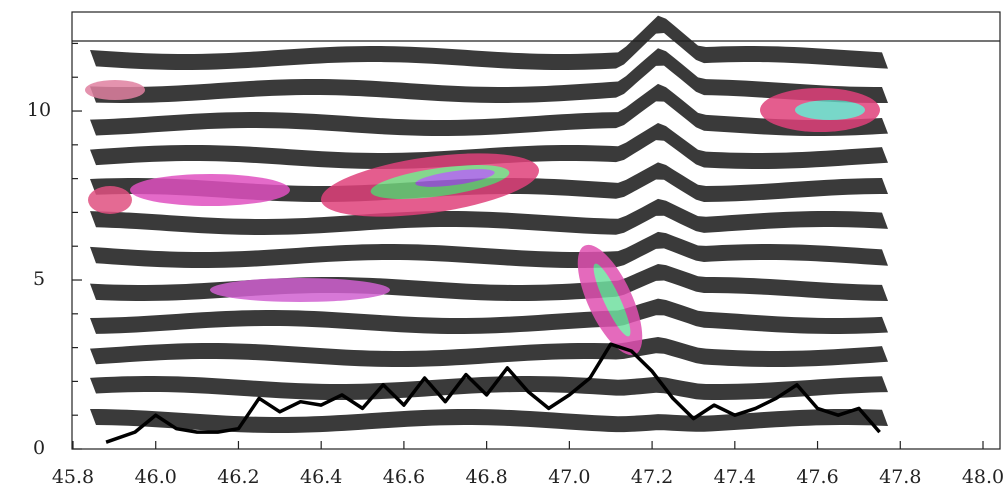 This screenshot has height=495, width=1007. What do you see at coordinates (321, 477) in the screenshot?
I see `x-tick-label: 46.4` at bounding box center [321, 477].